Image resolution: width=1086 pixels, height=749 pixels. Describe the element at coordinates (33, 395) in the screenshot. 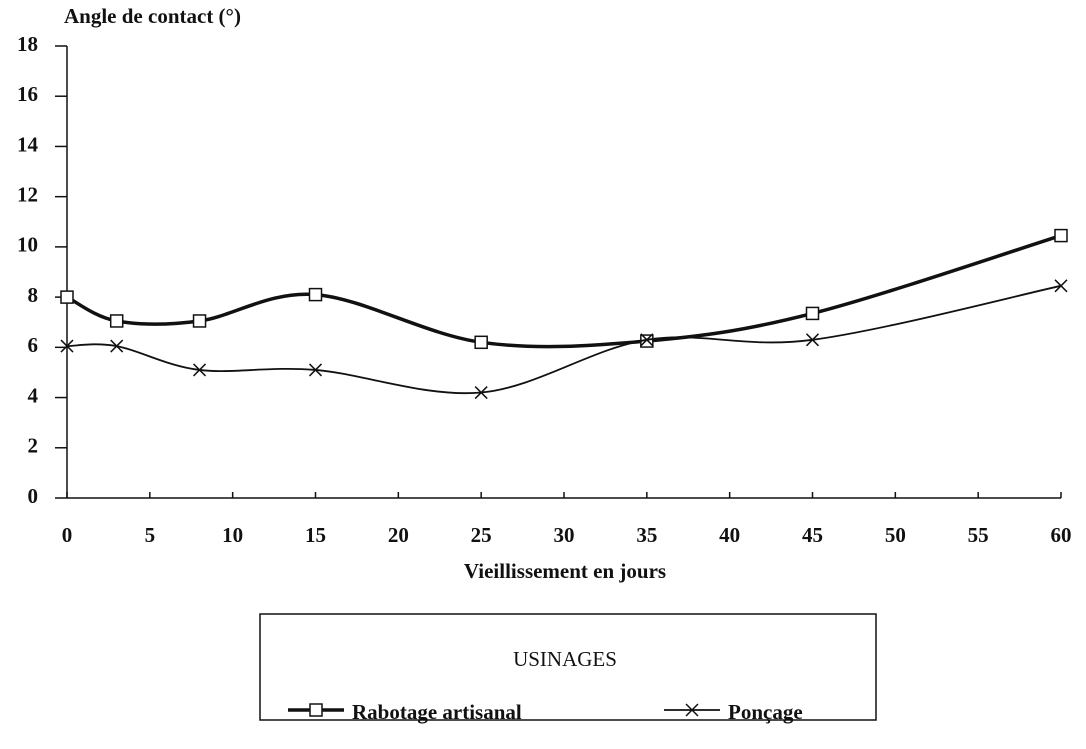

I see `y-tick-label: 4` at that location.